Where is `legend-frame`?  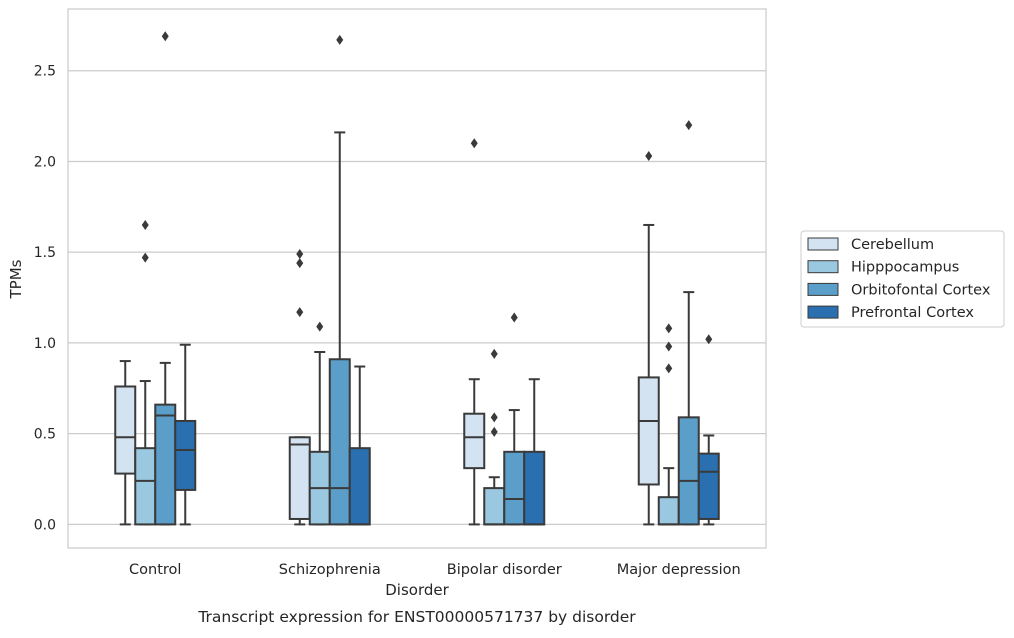
legend-frame is located at coordinates (902, 279).